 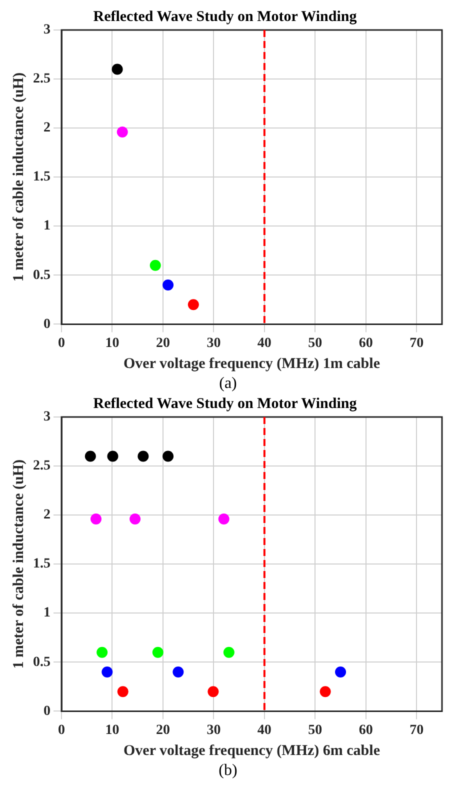 What do you see at coordinates (252, 750) in the screenshot?
I see `x-axis-title: Over voltage frequency (MHz) 6m cable` at bounding box center [252, 750].